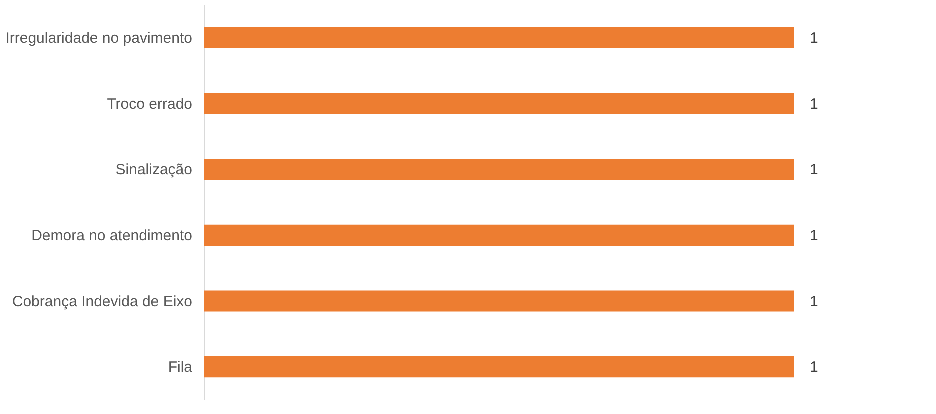 The image size is (936, 414). What do you see at coordinates (181, 367) in the screenshot?
I see `y-tick-label: Fila` at bounding box center [181, 367].